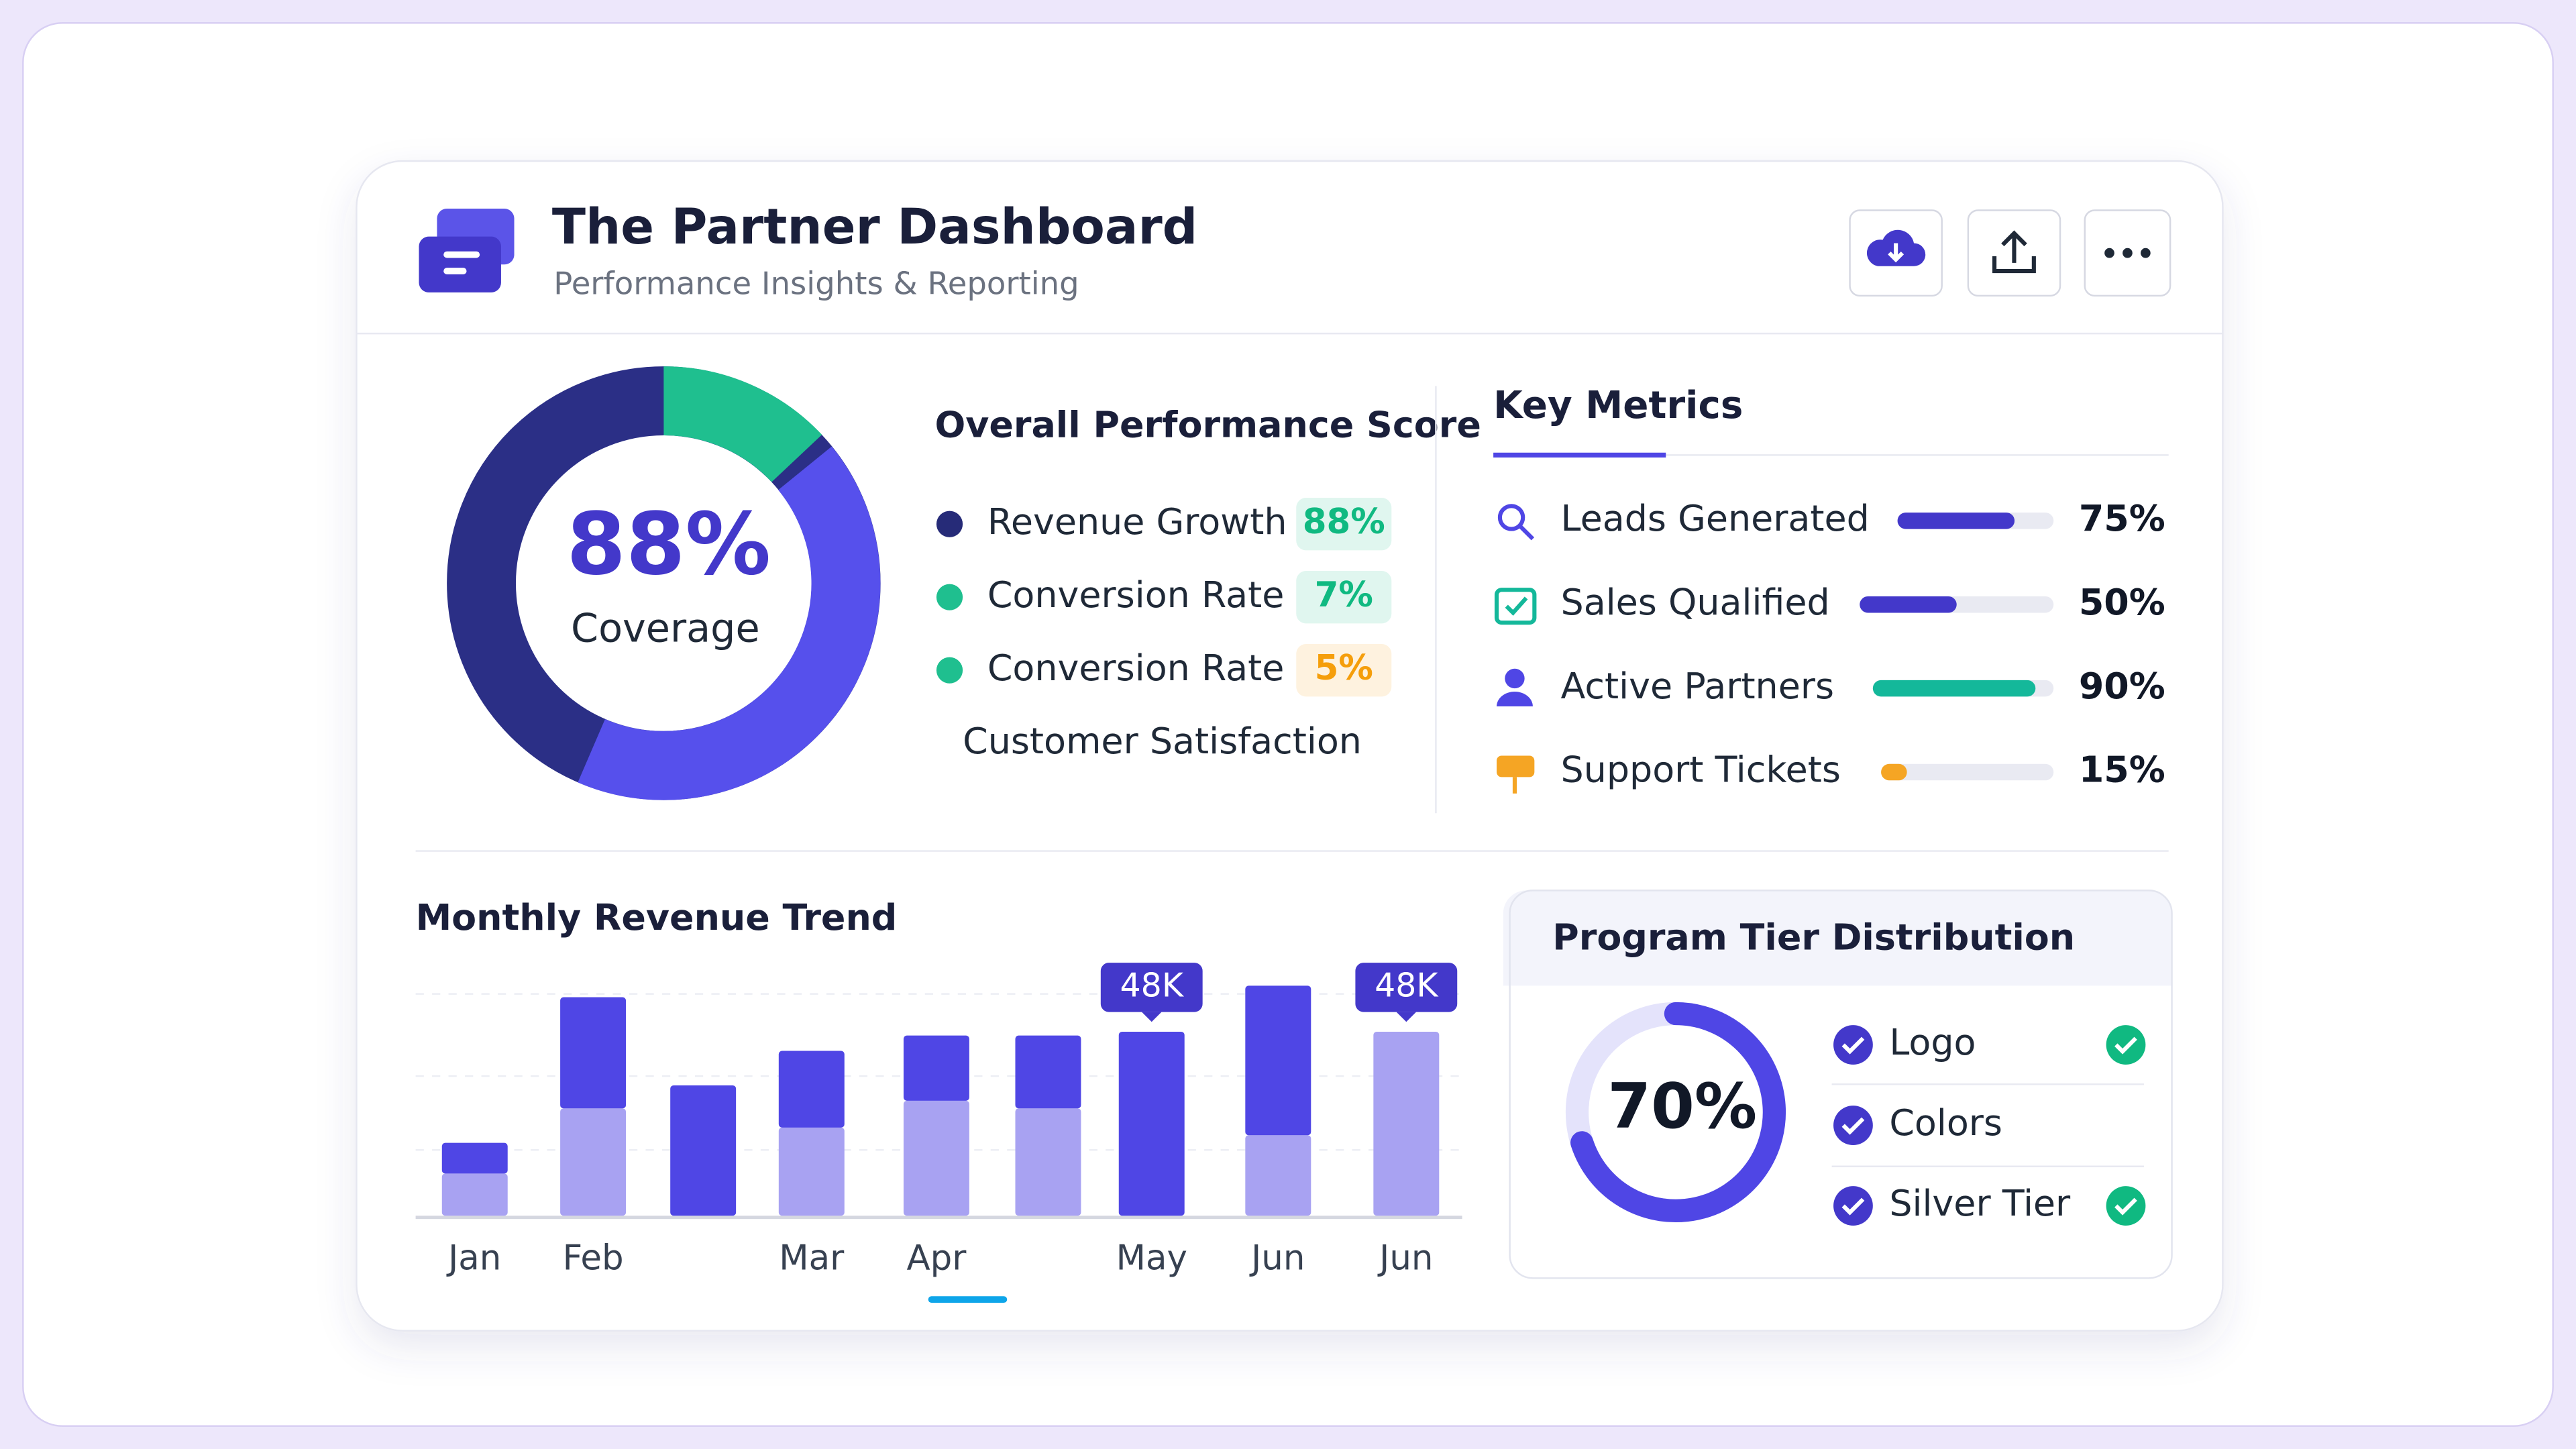  I want to click on metric-label: Active Partners, so click(1698, 686).